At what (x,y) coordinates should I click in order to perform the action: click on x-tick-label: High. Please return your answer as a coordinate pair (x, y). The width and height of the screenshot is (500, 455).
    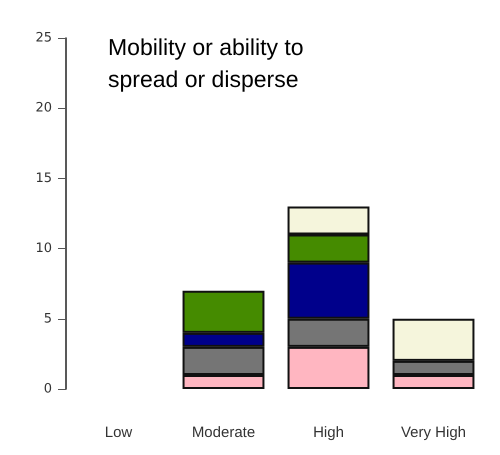
    Looking at the image, I should click on (328, 432).